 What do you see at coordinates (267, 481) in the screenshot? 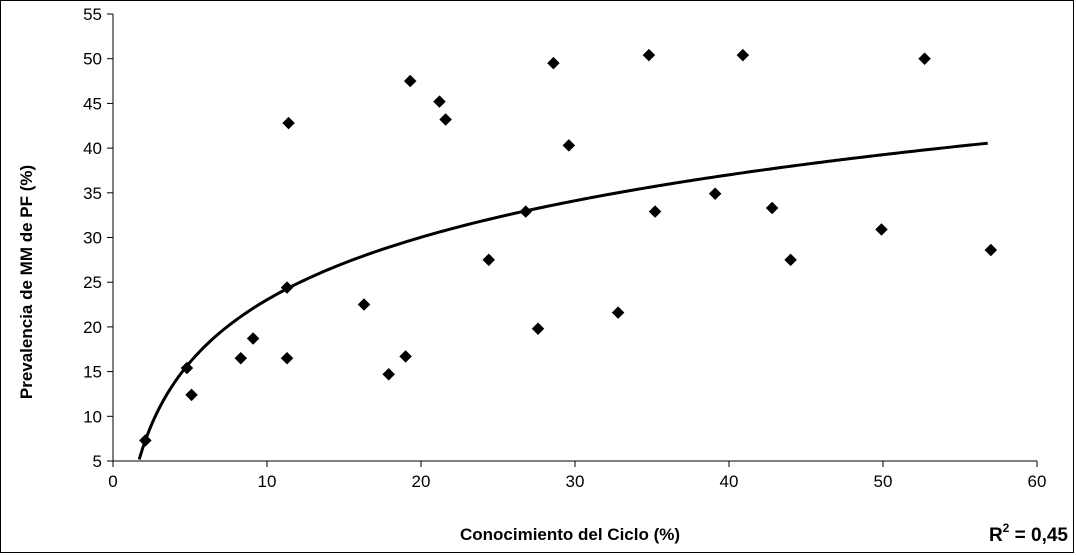
I see `x-tick-label: 10` at bounding box center [267, 481].